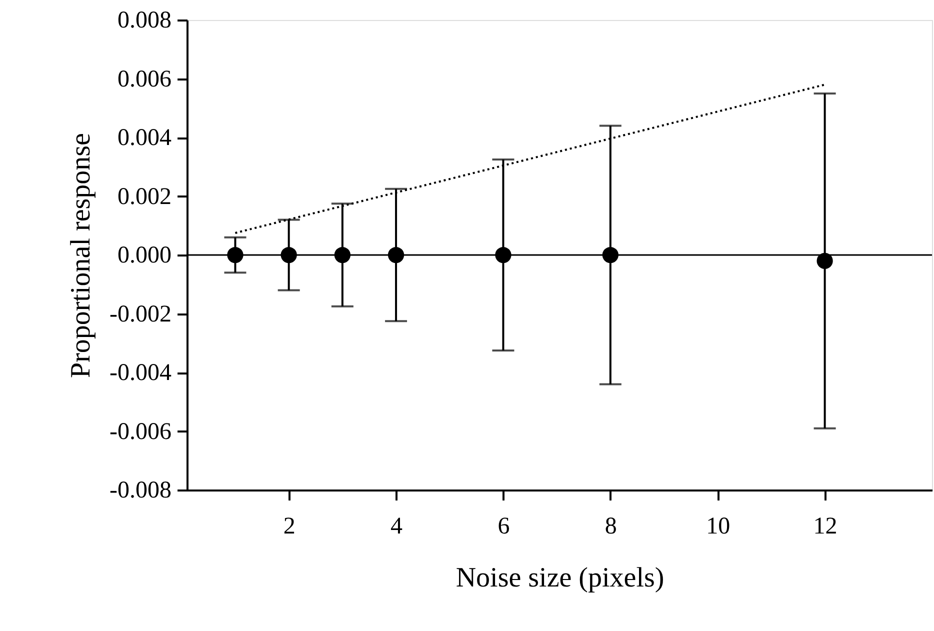  What do you see at coordinates (610, 527) in the screenshot?
I see `x-tick-label: 8` at bounding box center [610, 527].